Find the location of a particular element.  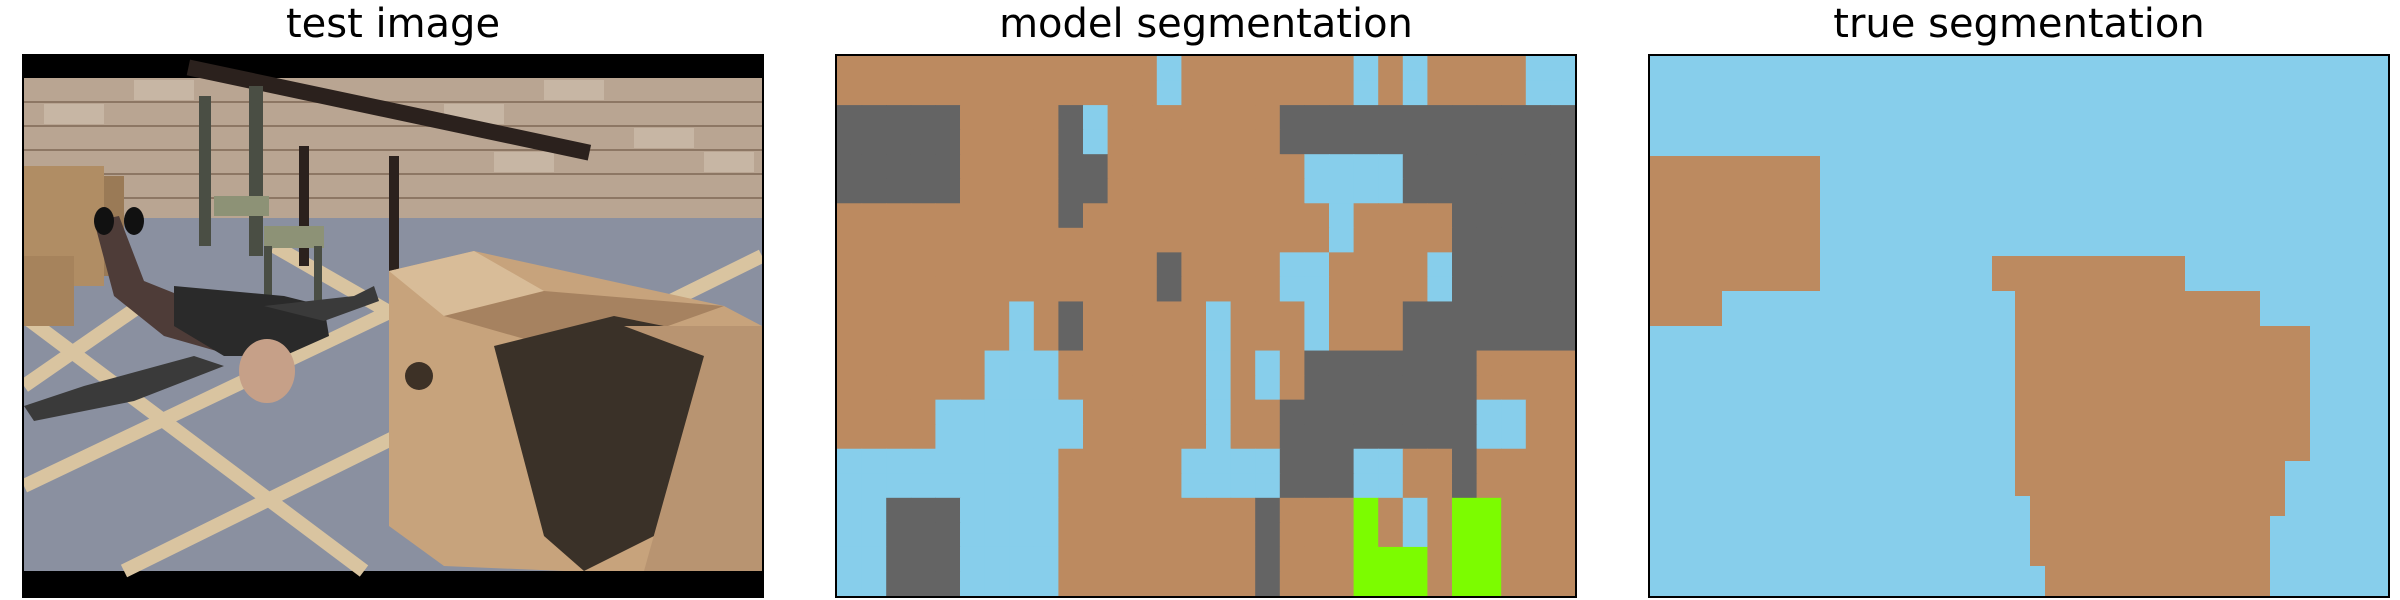

segmentation-cell-green is located at coordinates (1366, 559).